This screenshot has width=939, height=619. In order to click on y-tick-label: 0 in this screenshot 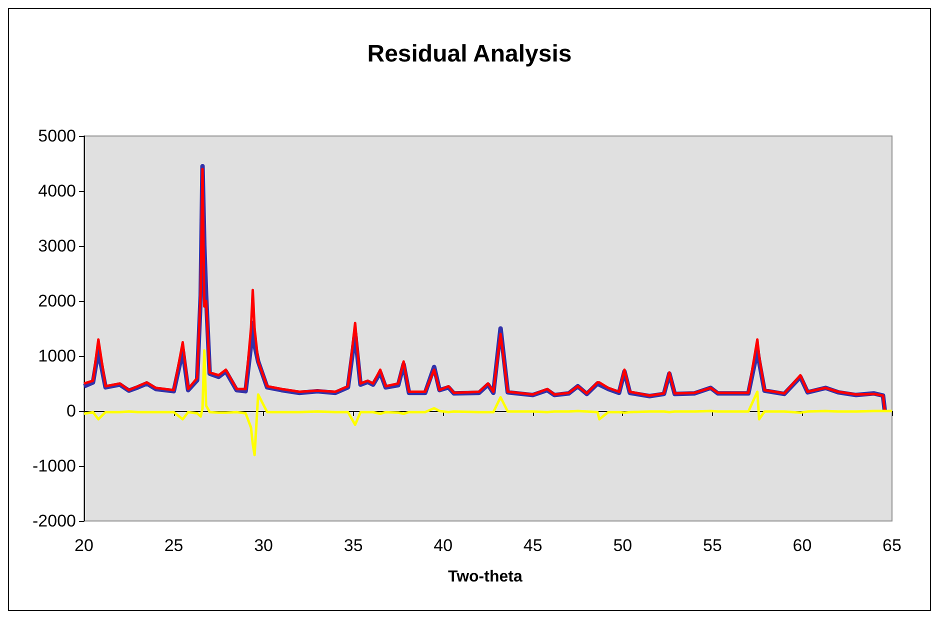, I will do `click(71, 411)`.